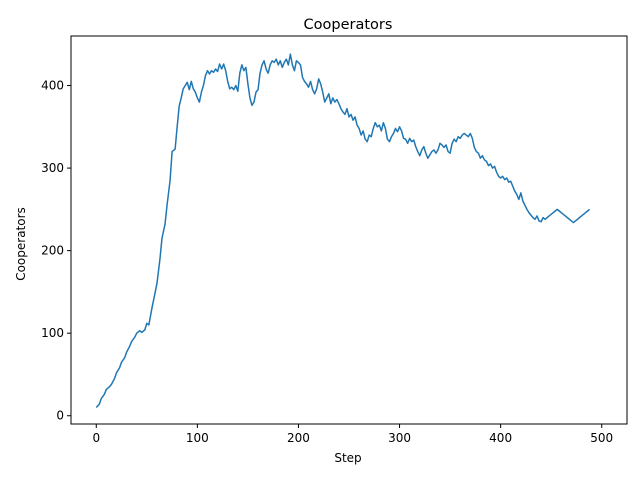 Image resolution: width=640 pixels, height=480 pixels. Describe the element at coordinates (96, 438) in the screenshot. I see `x-tick-label: 0` at that location.